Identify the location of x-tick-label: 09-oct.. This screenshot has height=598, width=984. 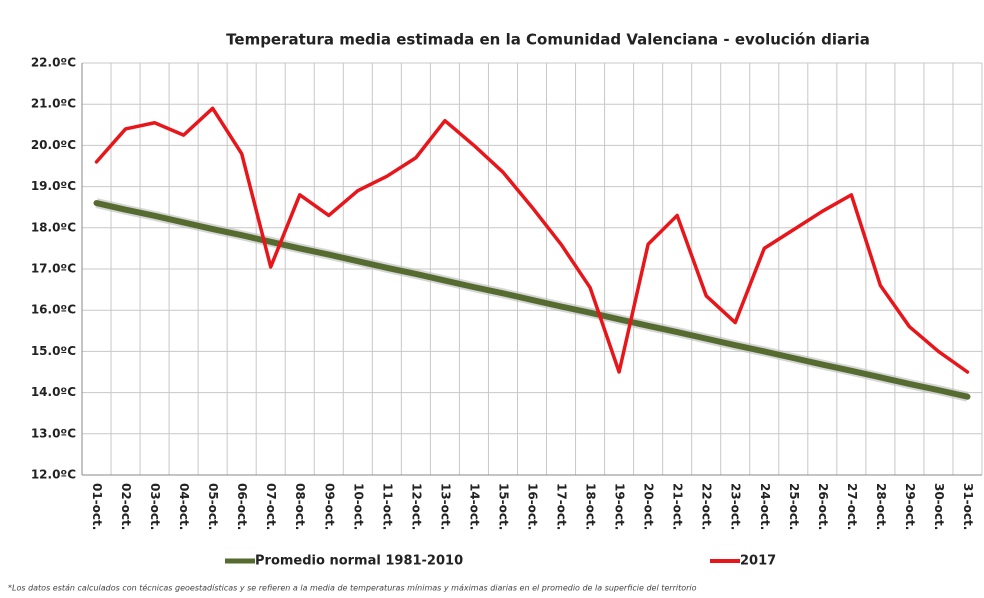
(329, 506).